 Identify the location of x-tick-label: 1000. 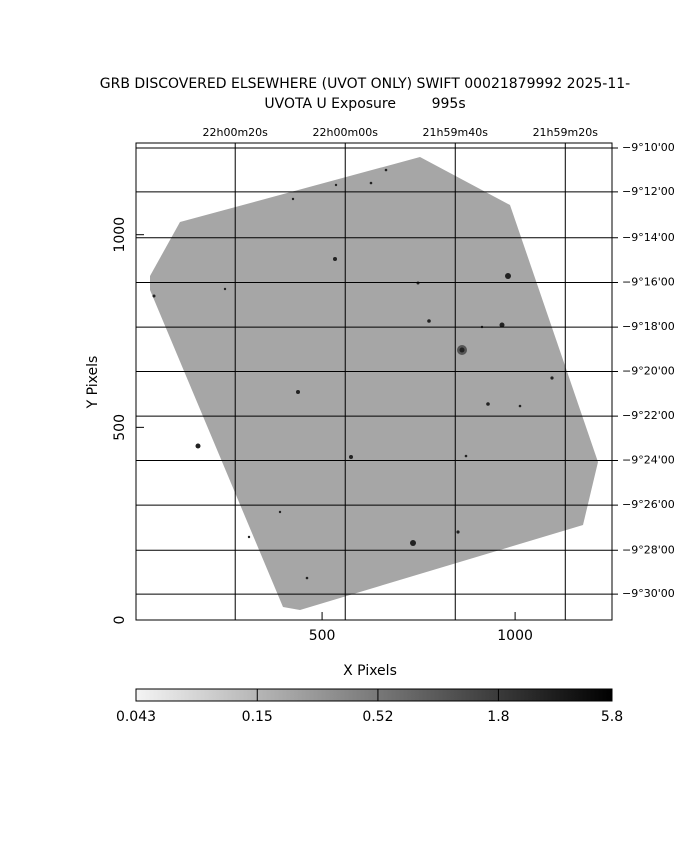
(515, 636).